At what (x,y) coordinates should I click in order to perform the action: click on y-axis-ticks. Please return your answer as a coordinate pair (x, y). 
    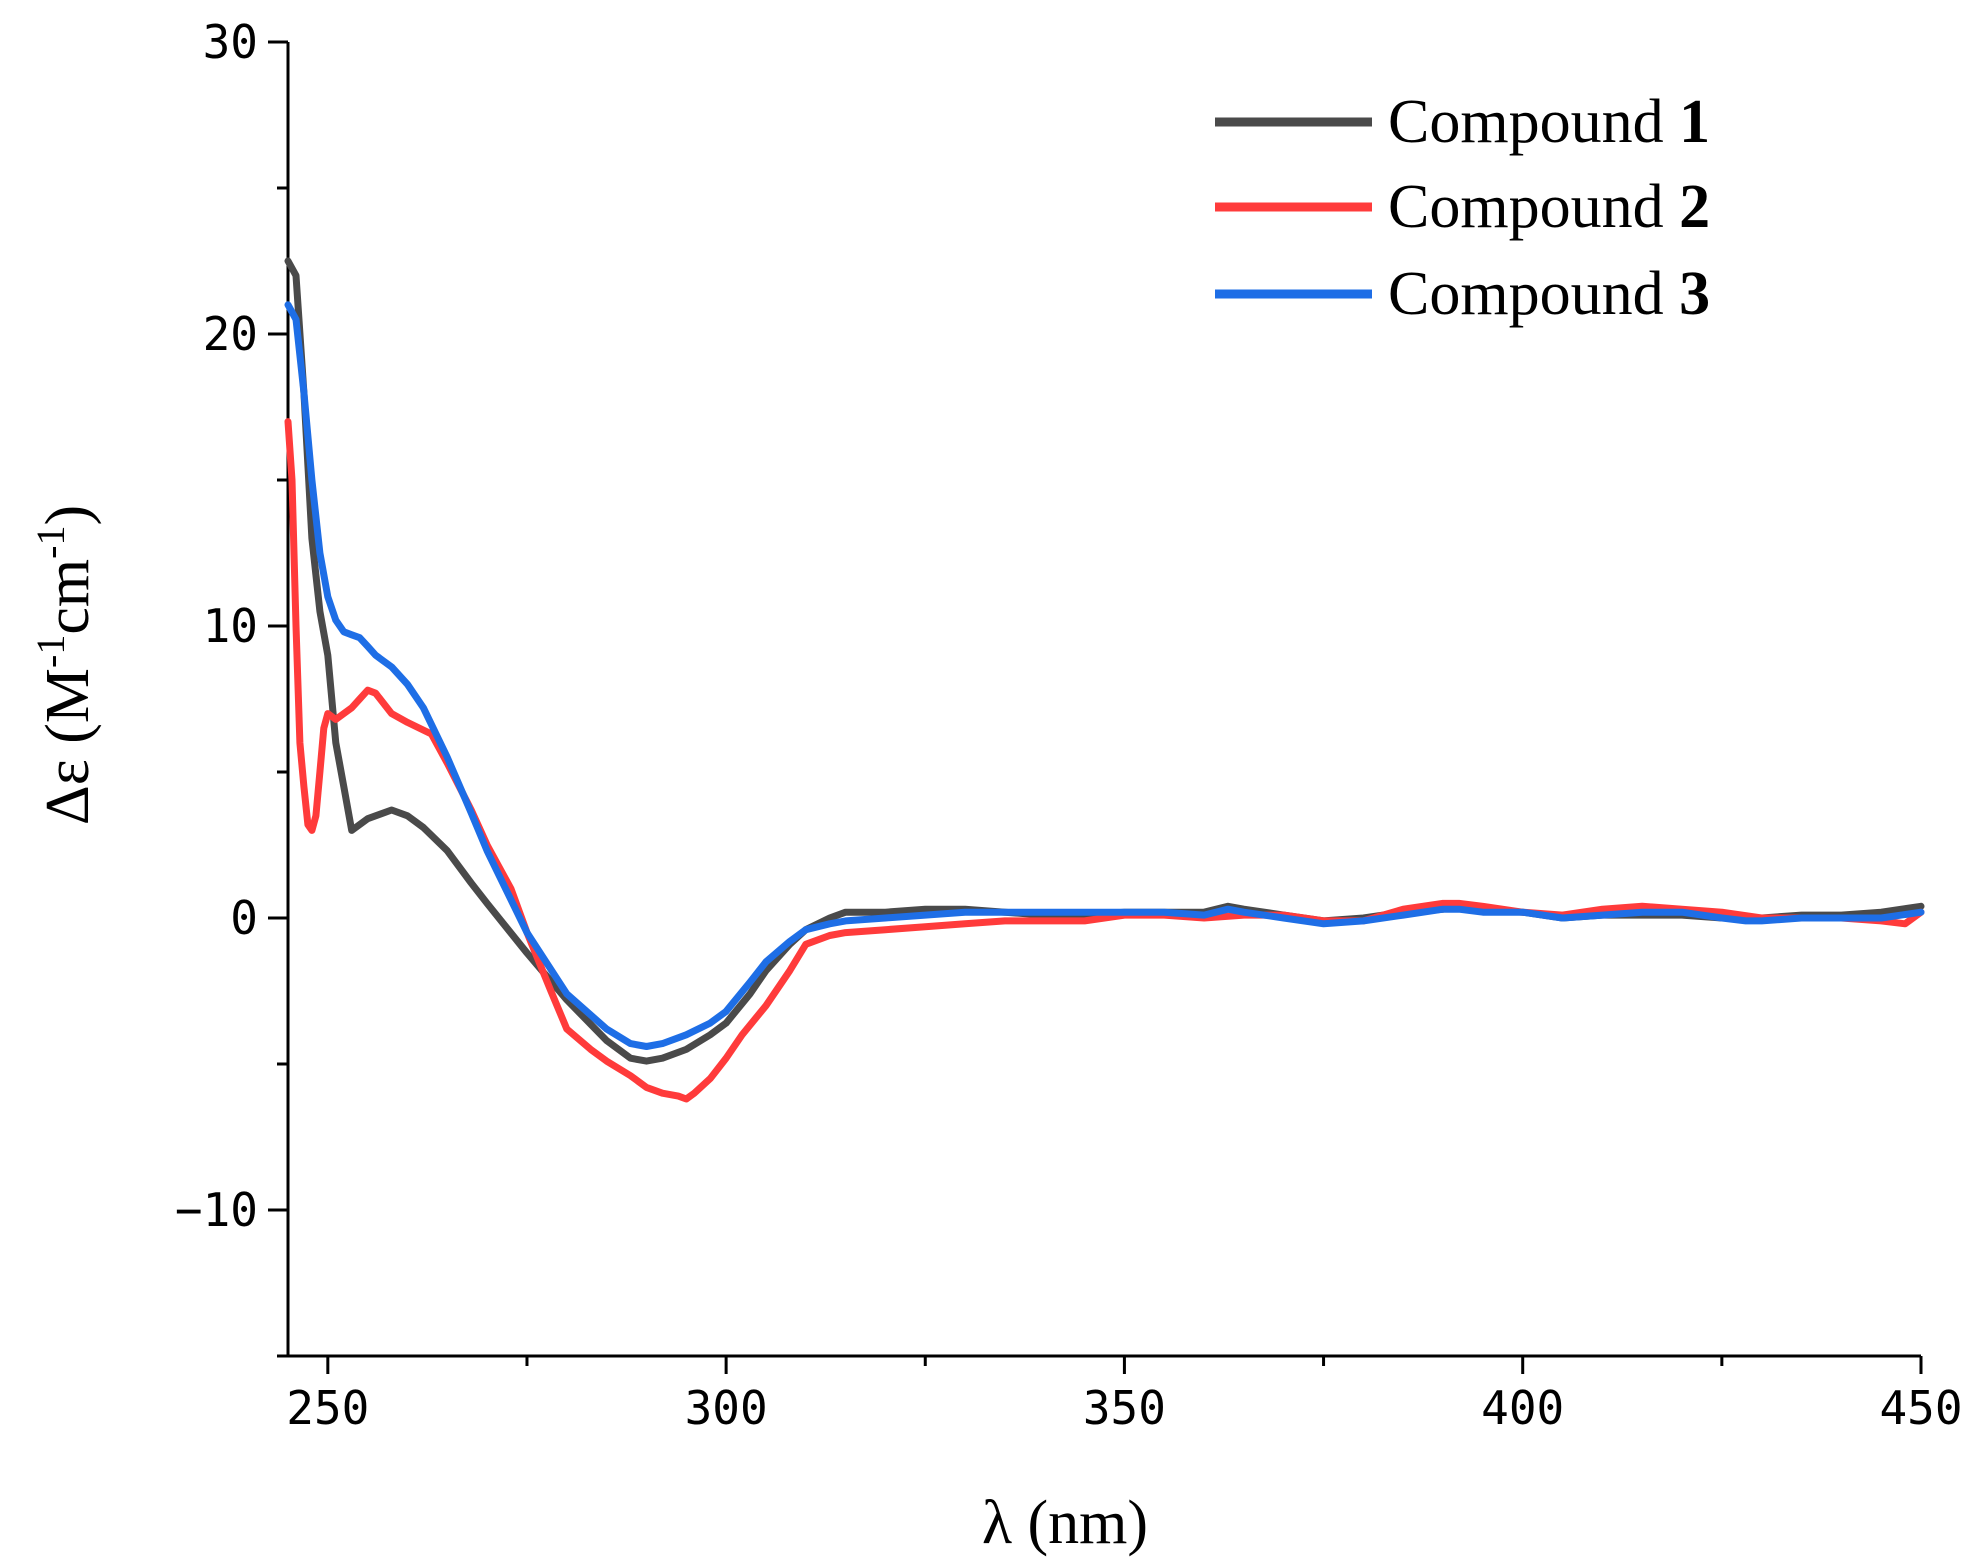
    Looking at the image, I should click on (278, 699).